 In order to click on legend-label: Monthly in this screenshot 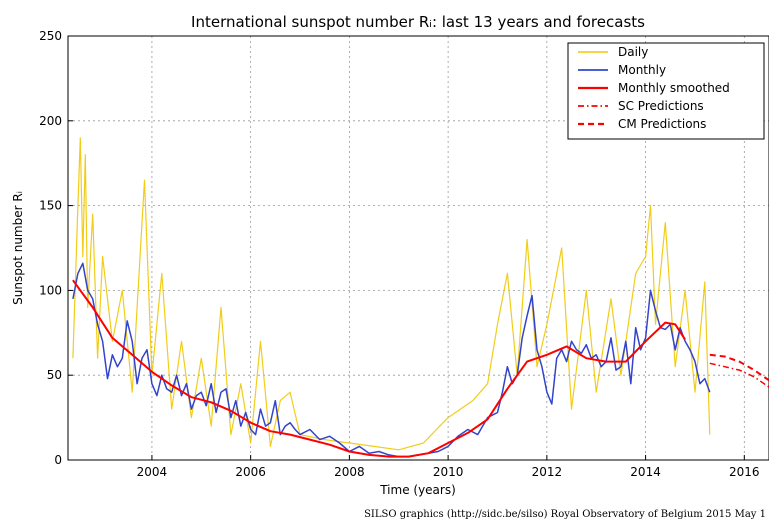, I will do `click(642, 70)`.